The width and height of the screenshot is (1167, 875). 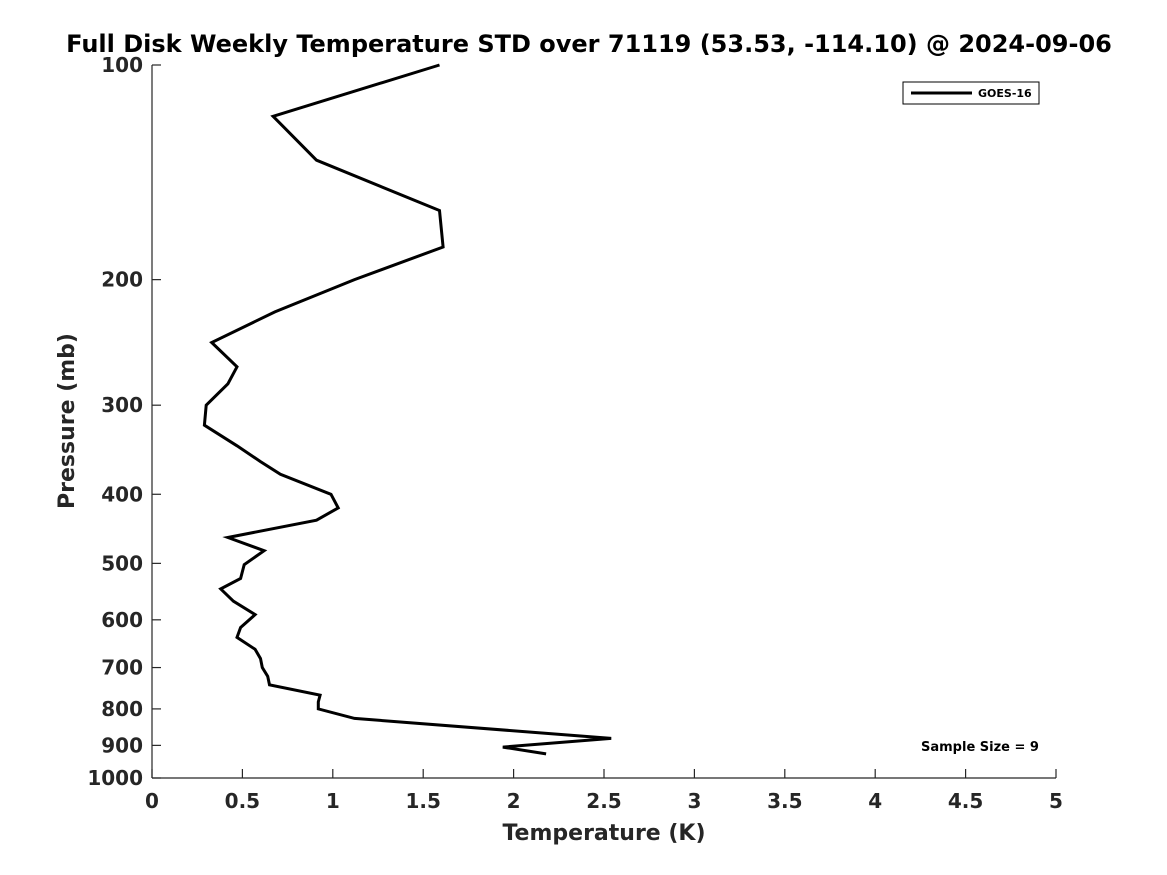 What do you see at coordinates (122, 405) in the screenshot?
I see `y-tick-label: 300` at bounding box center [122, 405].